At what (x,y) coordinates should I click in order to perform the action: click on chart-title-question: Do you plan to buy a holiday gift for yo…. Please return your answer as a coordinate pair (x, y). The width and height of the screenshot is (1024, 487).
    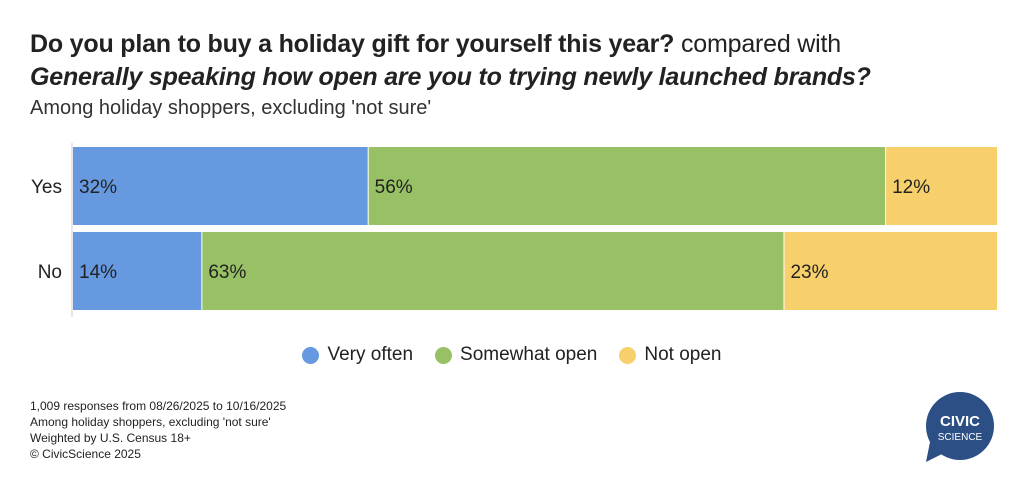
    Looking at the image, I should click on (352, 44).